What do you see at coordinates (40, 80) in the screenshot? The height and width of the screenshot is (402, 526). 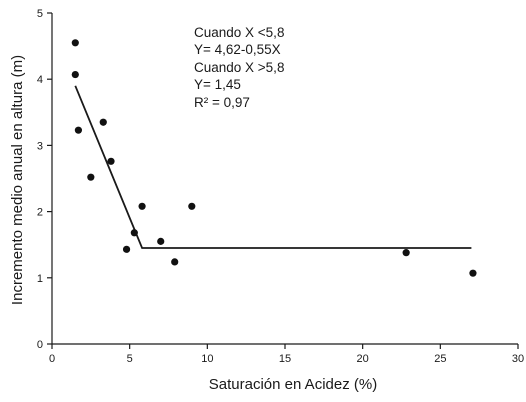 I see `y-tick-label: 4` at bounding box center [40, 80].